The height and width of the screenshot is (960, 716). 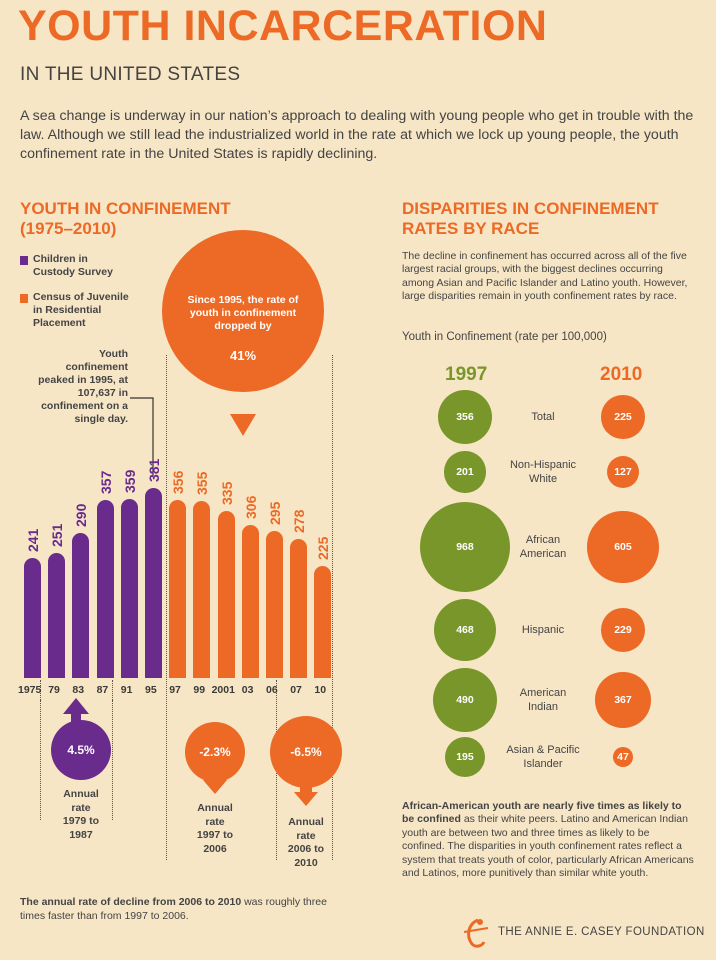 What do you see at coordinates (623, 472) in the screenshot?
I see `race-circle-2010-1: 127` at bounding box center [623, 472].